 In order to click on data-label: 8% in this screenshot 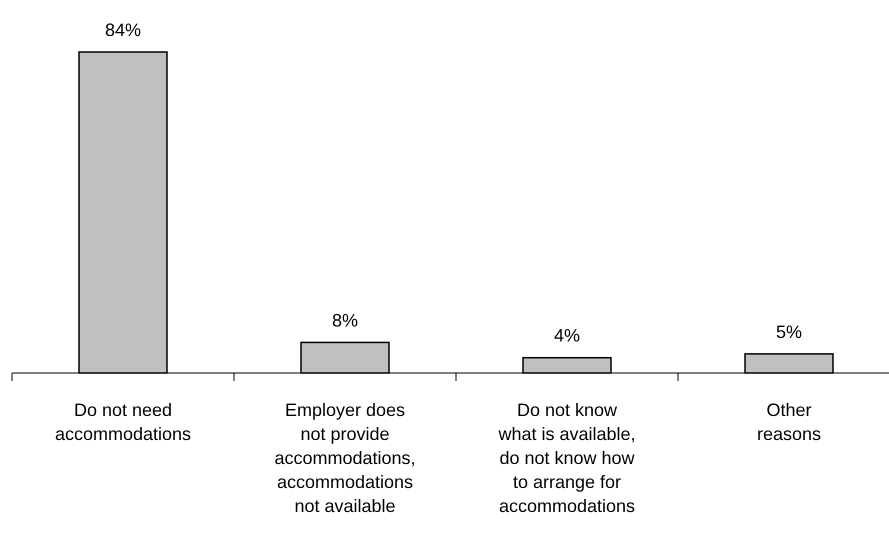, I will do `click(345, 320)`.